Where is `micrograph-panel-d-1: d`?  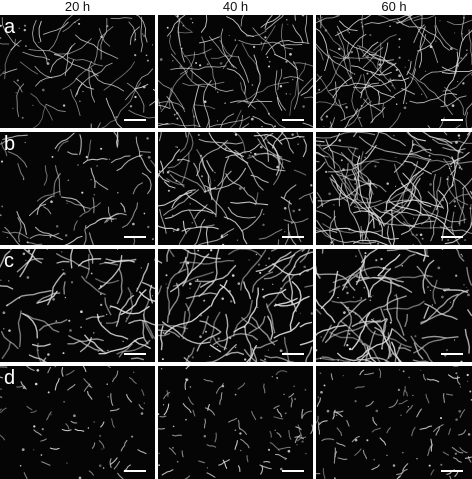 micrograph-panel-d-1: d is located at coordinates (77, 422).